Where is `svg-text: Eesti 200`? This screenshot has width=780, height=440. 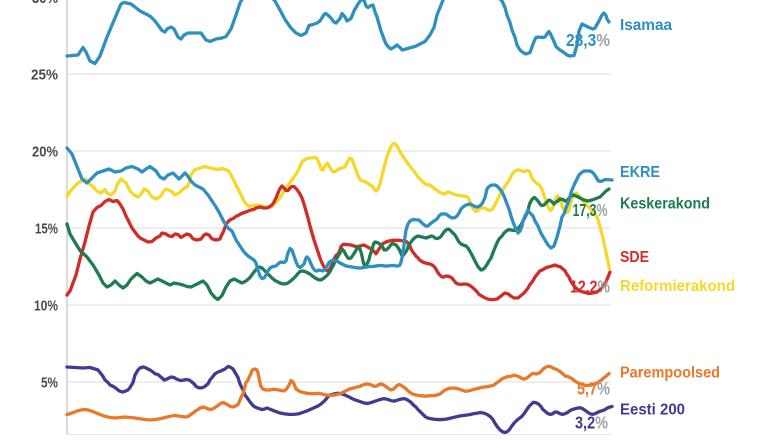 svg-text: Eesti 200 is located at coordinates (652, 410).